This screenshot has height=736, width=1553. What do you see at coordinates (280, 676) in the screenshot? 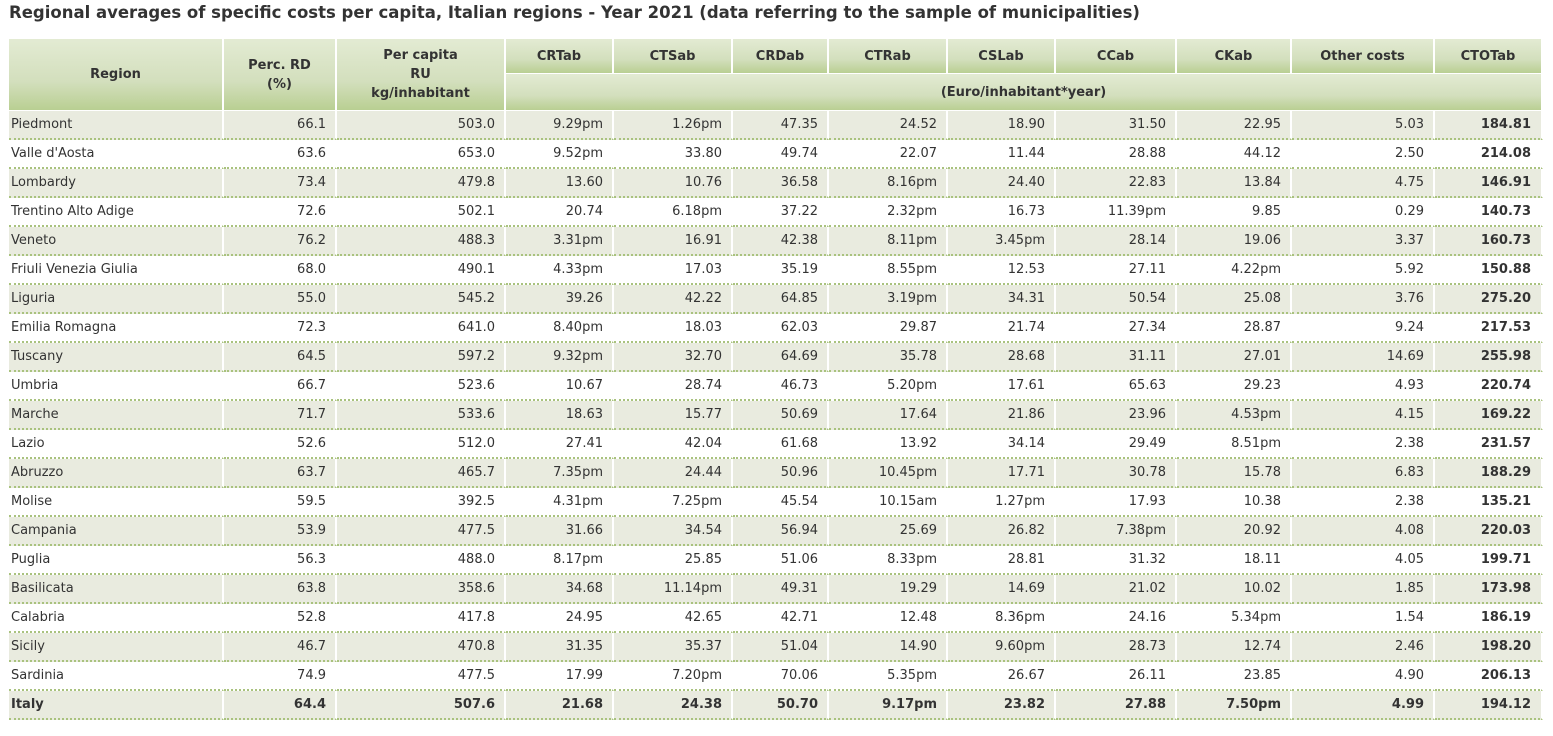
I see `cell-perc-rd: 74.9` at bounding box center [280, 676].